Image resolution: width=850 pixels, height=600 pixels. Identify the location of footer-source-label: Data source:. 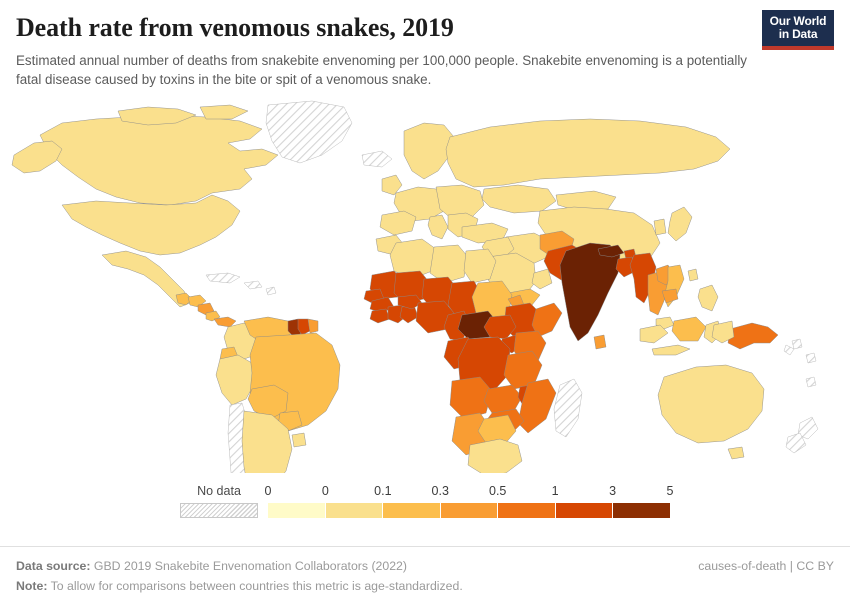
(53, 566).